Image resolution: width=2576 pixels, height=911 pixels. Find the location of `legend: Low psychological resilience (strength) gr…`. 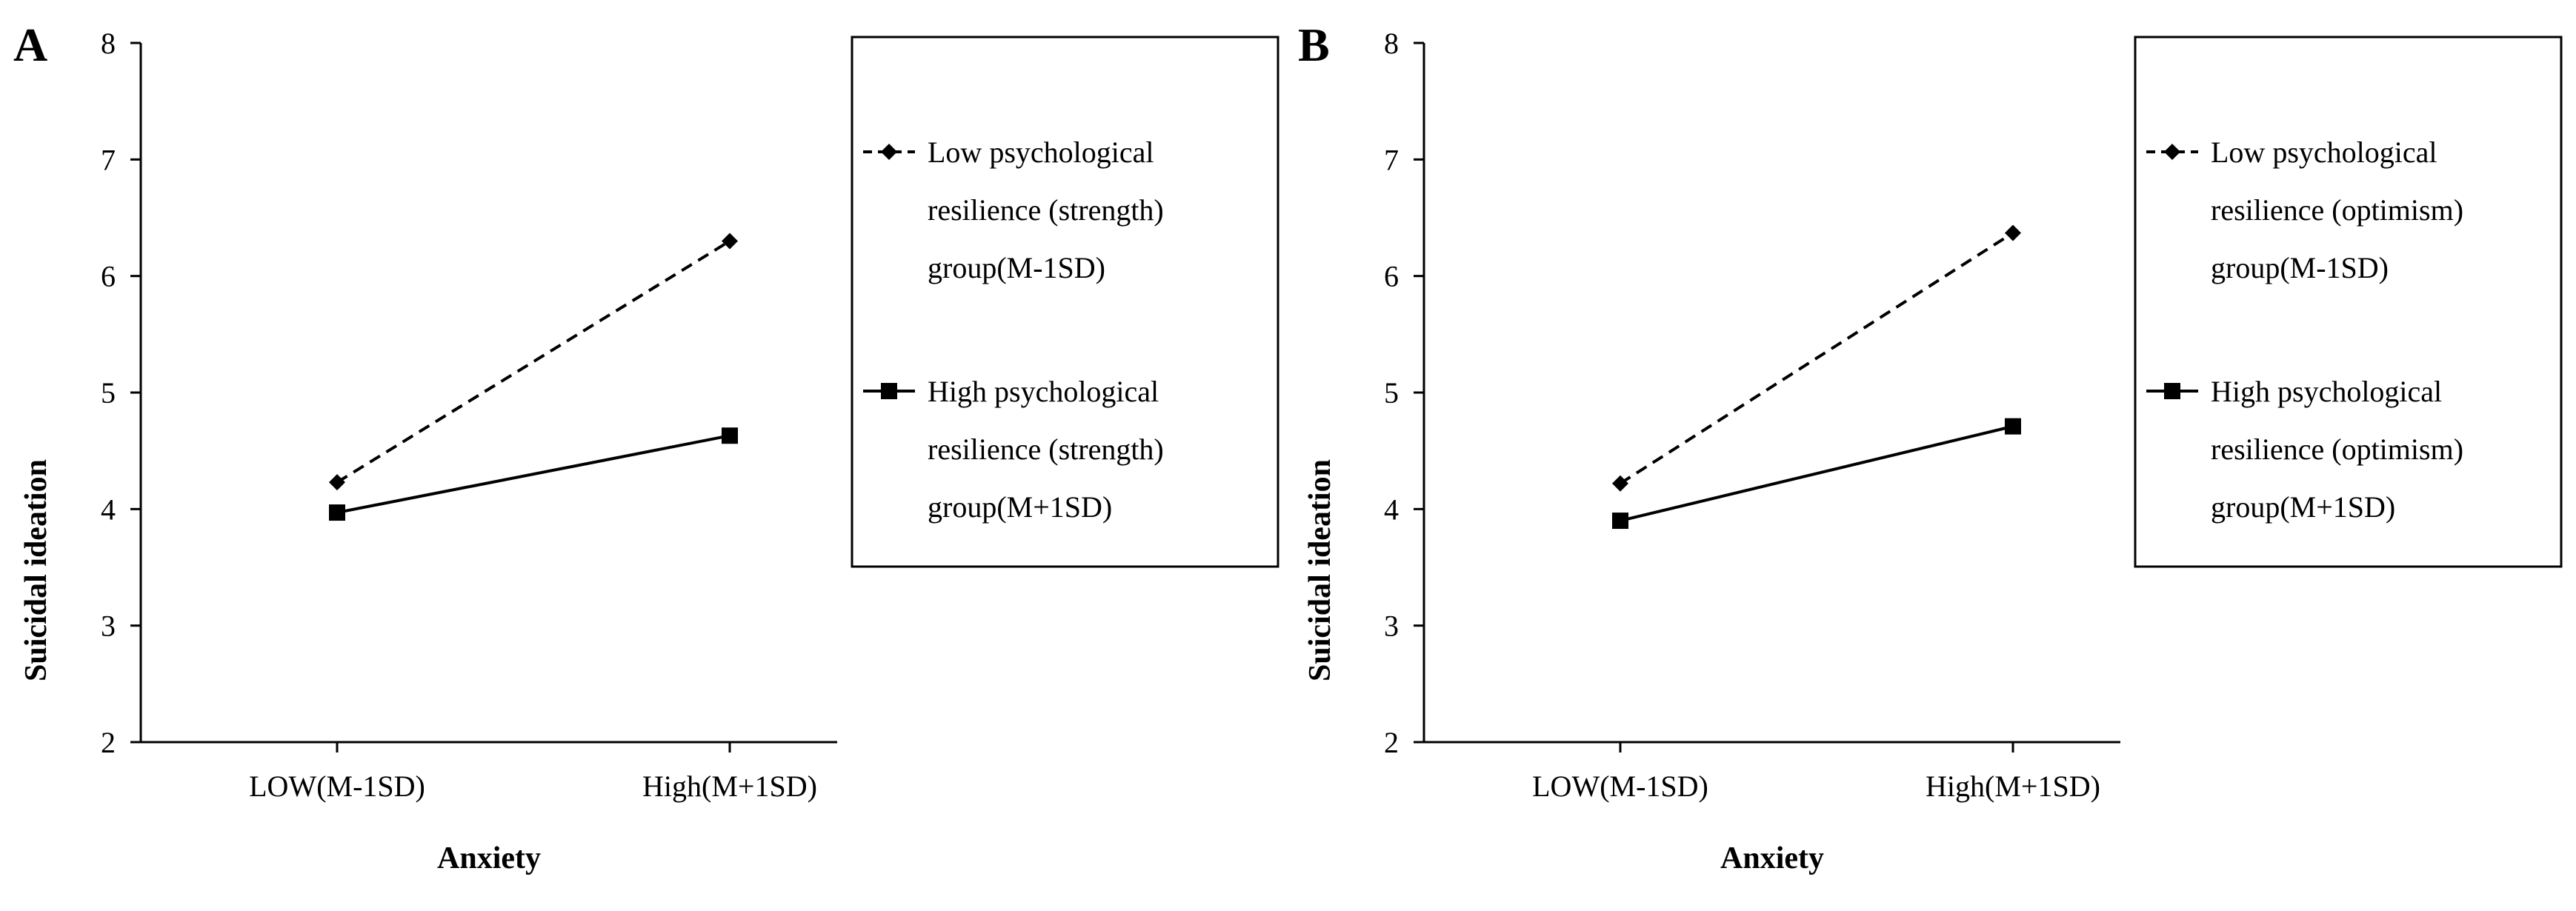

legend: Low psychological resilience (strength) gr… is located at coordinates (1065, 302).